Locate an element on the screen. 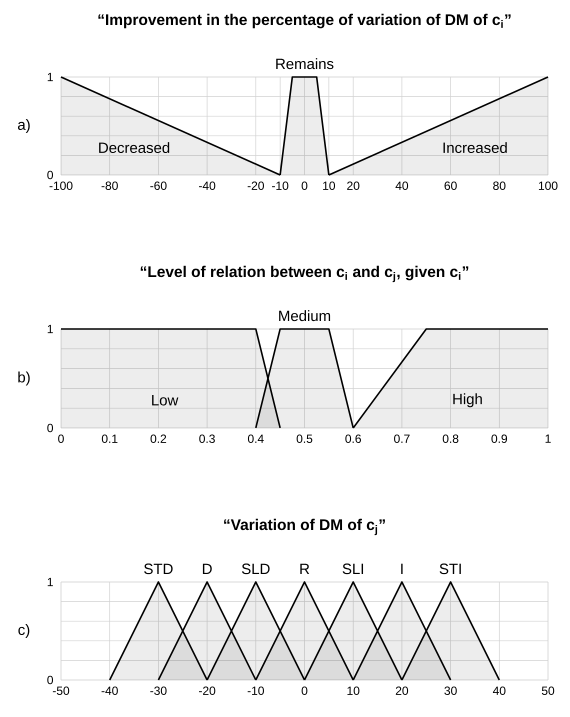  x-tick-label: 0.9 is located at coordinates (499, 438).